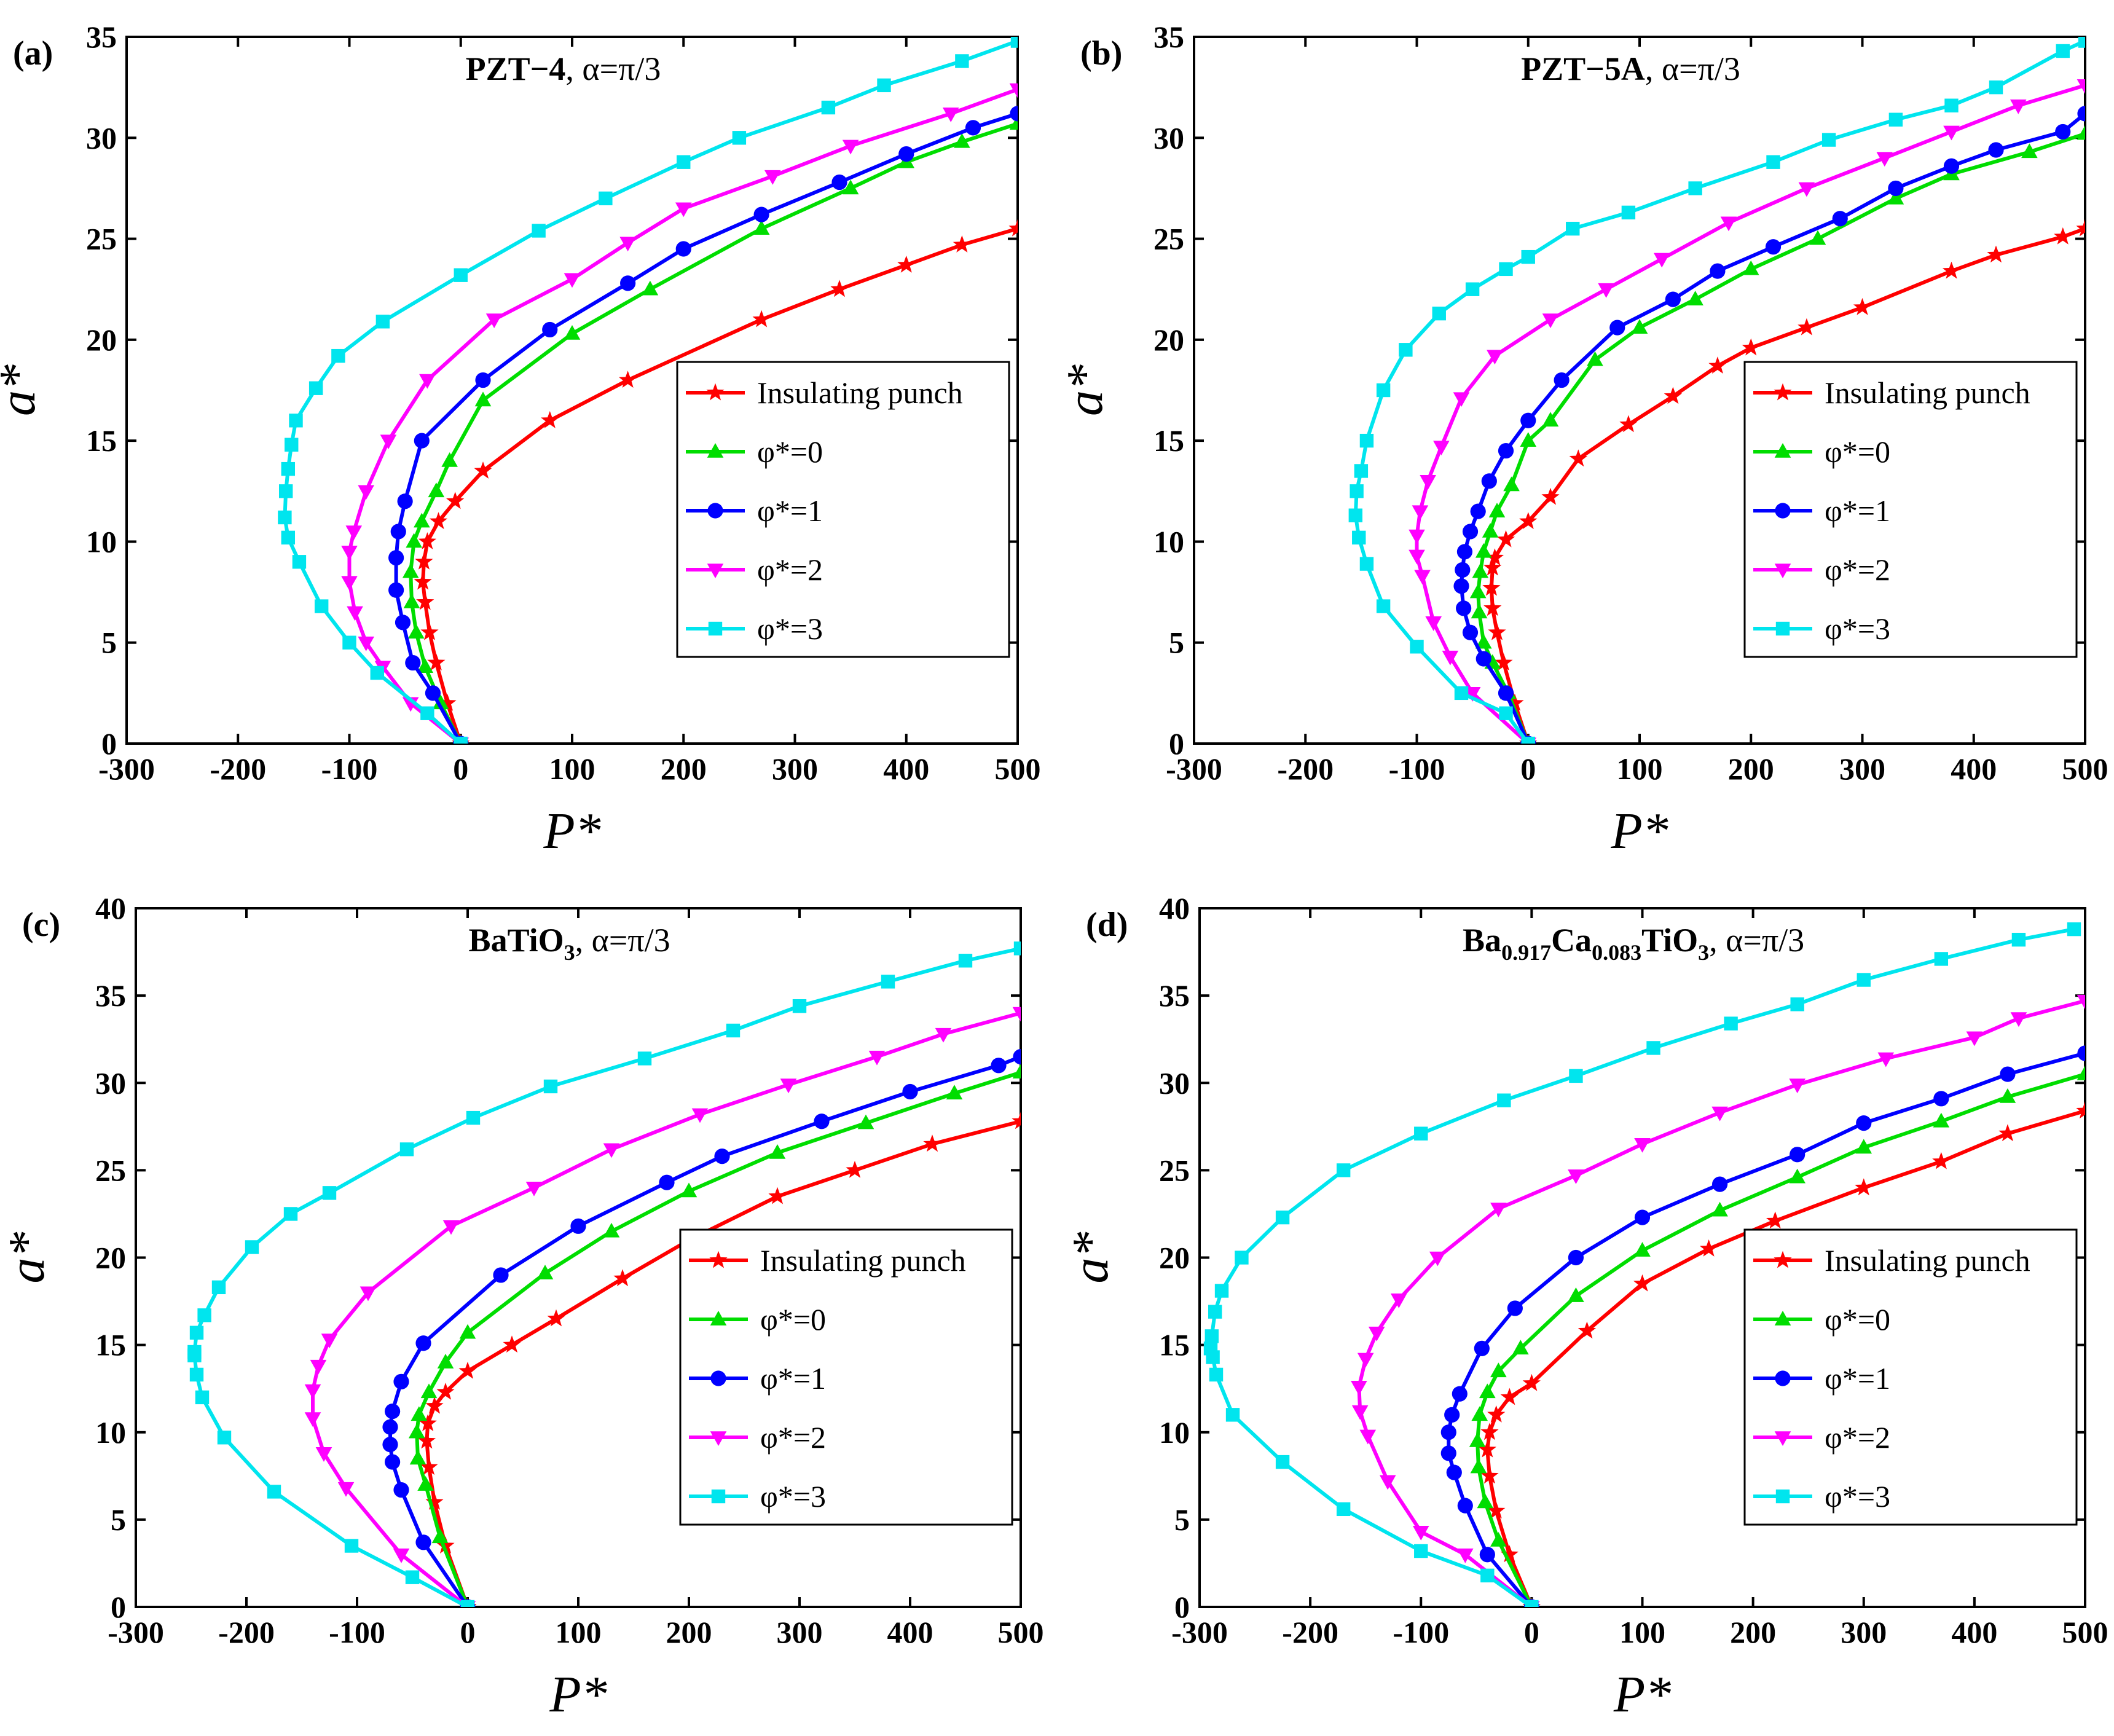 This screenshot has width=2114, height=1736. What do you see at coordinates (1857, 451) in the screenshot?
I see `legend-label: φ*=0` at bounding box center [1857, 451].